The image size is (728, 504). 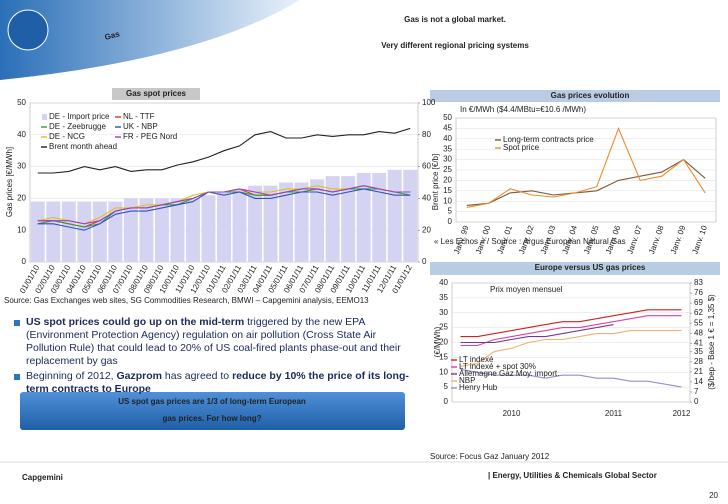 What do you see at coordinates (426, 229) in the screenshot?
I see `y2-tick-label: 20` at bounding box center [426, 229].